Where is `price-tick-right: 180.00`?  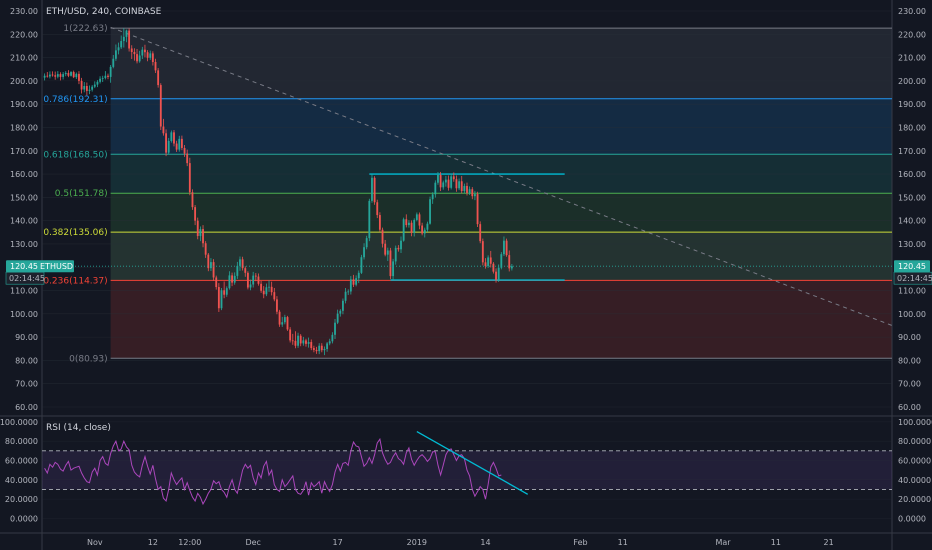 price-tick-right: 180.00 is located at coordinates (912, 127).